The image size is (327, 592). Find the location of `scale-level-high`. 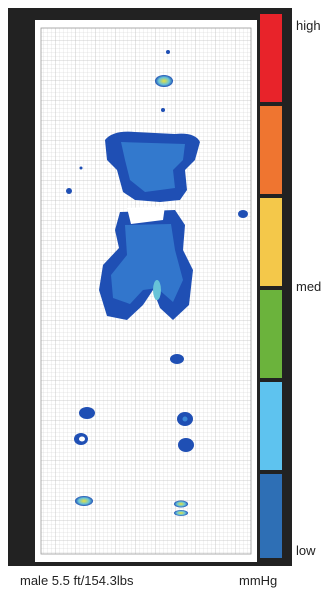

scale-level-high is located at coordinates (271, 58).